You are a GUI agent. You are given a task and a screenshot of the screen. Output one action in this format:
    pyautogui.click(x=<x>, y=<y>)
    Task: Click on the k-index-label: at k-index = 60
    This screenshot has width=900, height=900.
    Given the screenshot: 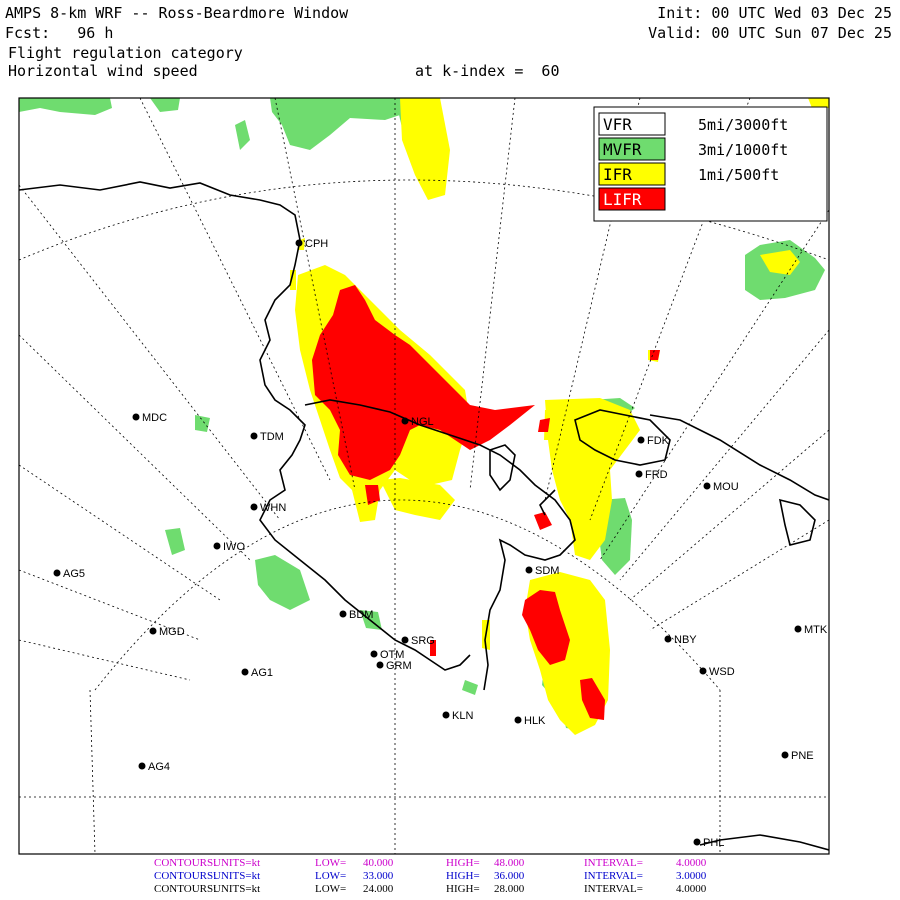 What is the action you would take?
    pyautogui.click(x=487, y=71)
    